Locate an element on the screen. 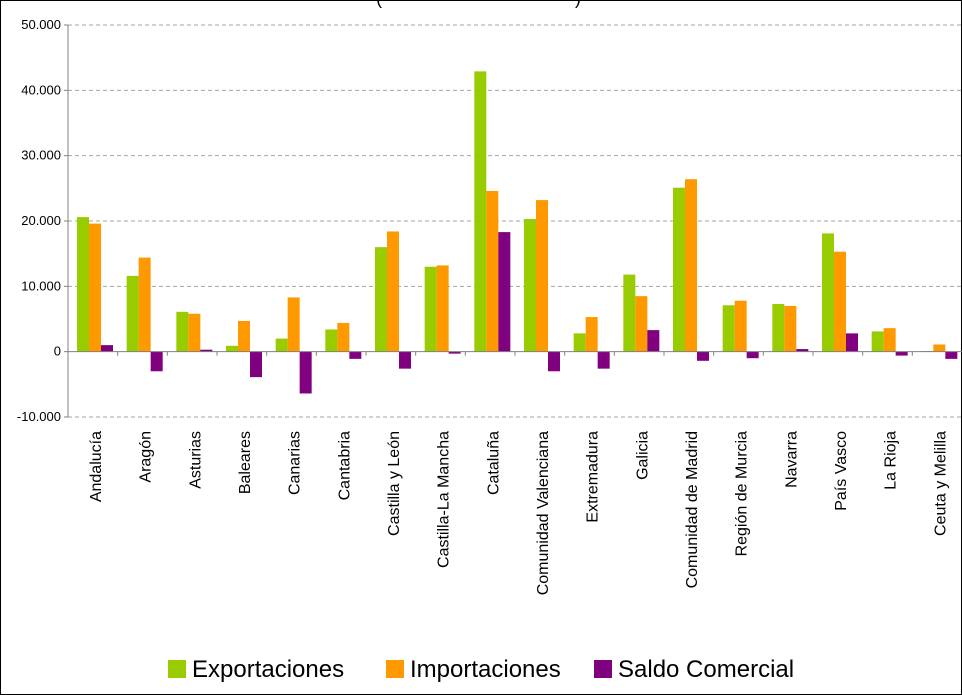  category-label: La Rioja is located at coordinates (891, 460).